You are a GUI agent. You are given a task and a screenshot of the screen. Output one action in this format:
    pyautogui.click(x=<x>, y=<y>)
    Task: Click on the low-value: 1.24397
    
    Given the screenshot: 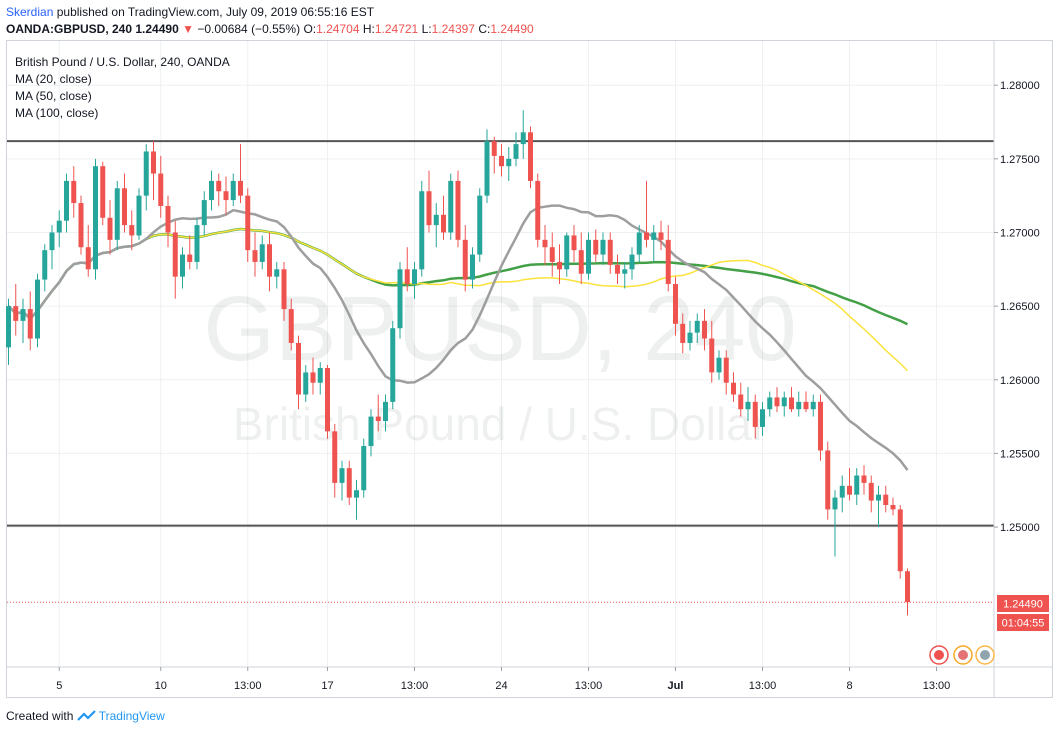 What is the action you would take?
    pyautogui.click(x=453, y=29)
    